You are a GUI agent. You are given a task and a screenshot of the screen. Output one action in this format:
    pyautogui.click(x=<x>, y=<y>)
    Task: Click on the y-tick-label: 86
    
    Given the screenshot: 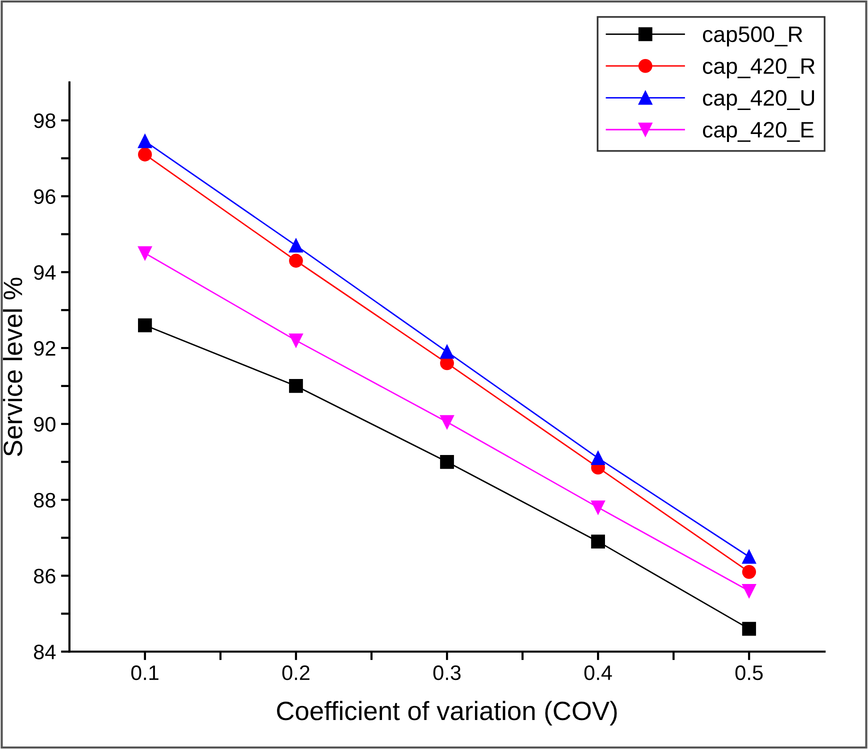 What is the action you would take?
    pyautogui.click(x=45, y=576)
    